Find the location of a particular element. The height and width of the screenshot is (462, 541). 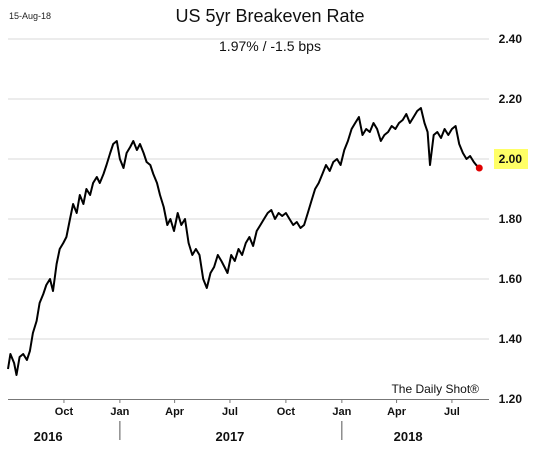

year-label: 2018 is located at coordinates (408, 436).